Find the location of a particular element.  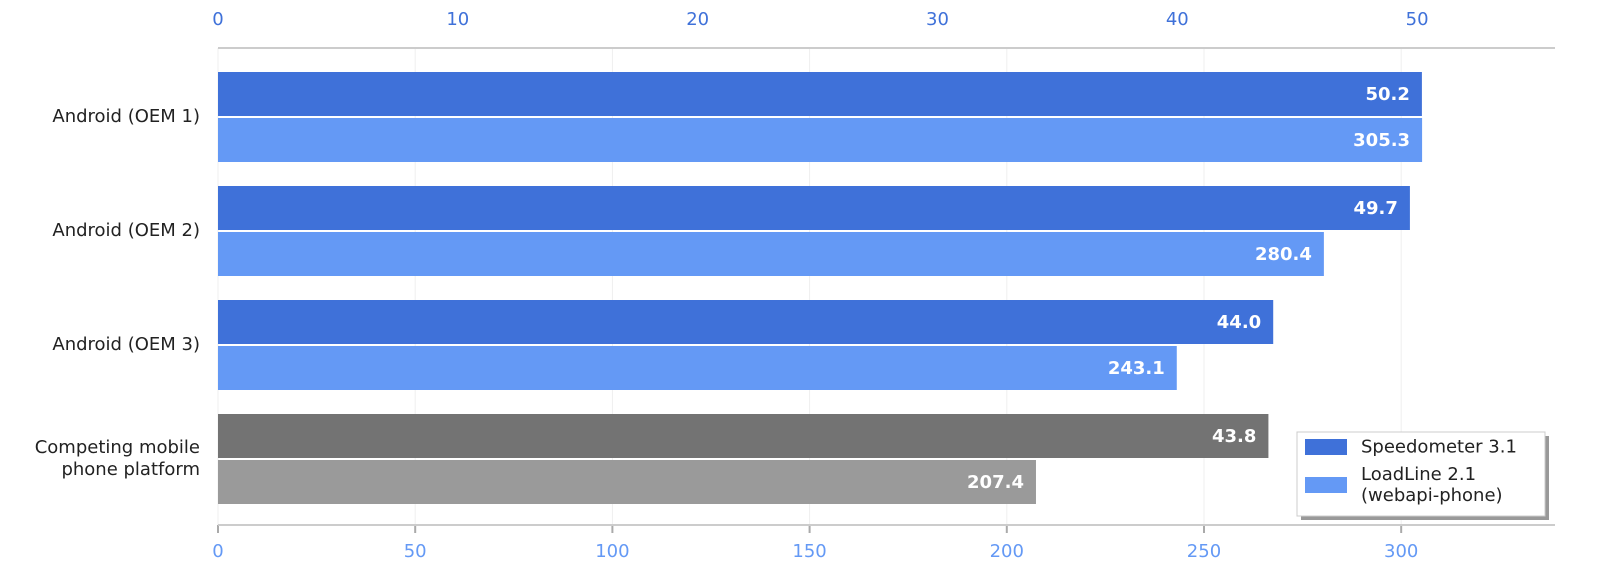

value-label: 207.4 is located at coordinates (995, 482).